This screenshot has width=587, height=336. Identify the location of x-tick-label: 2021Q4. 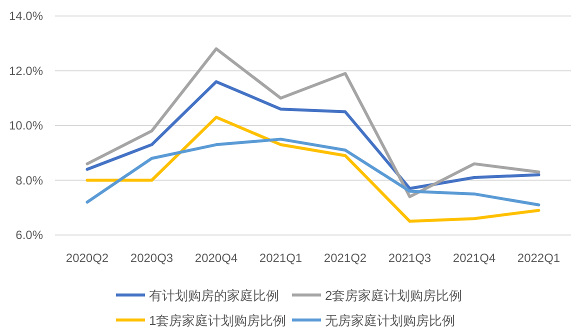
(474, 258).